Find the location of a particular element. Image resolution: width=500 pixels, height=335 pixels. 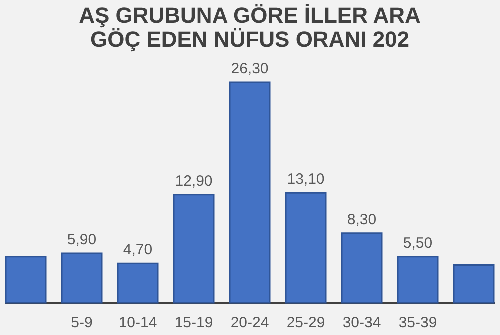

text: GÖÇ EDEN NÜFUS ORANI 202 is located at coordinates (250, 39).